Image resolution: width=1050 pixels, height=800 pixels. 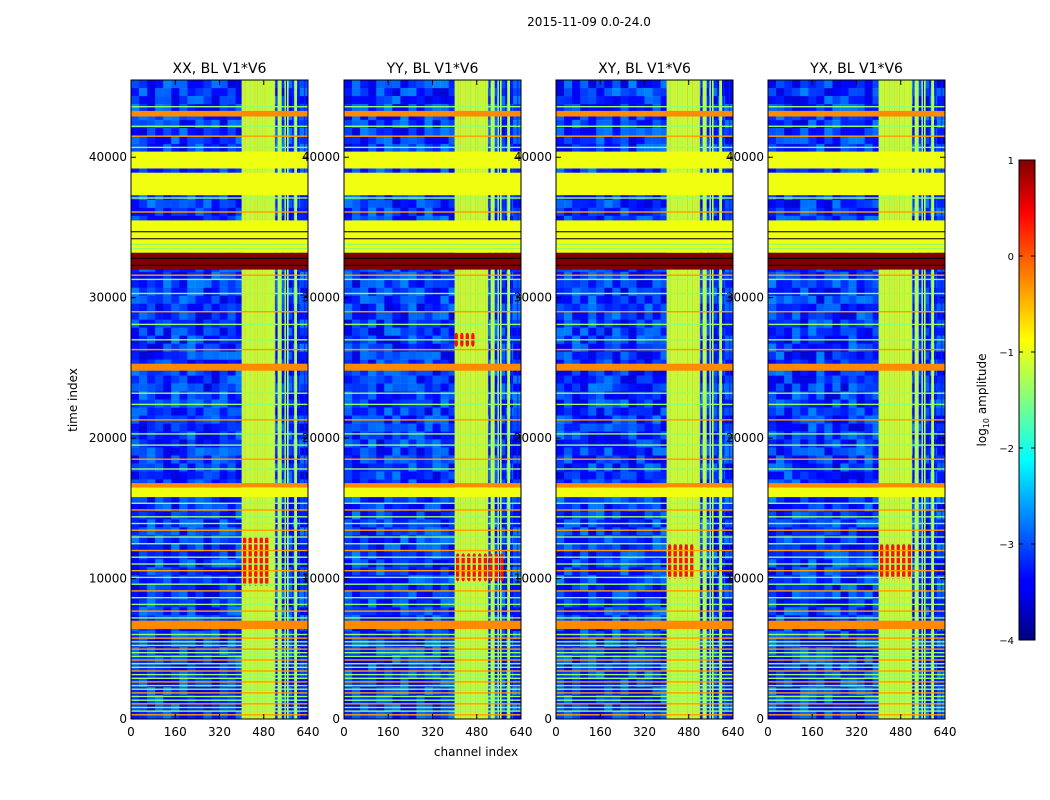 What do you see at coordinates (492, 399) in the screenshot?
I see `rfi-channel-band` at bounding box center [492, 399].